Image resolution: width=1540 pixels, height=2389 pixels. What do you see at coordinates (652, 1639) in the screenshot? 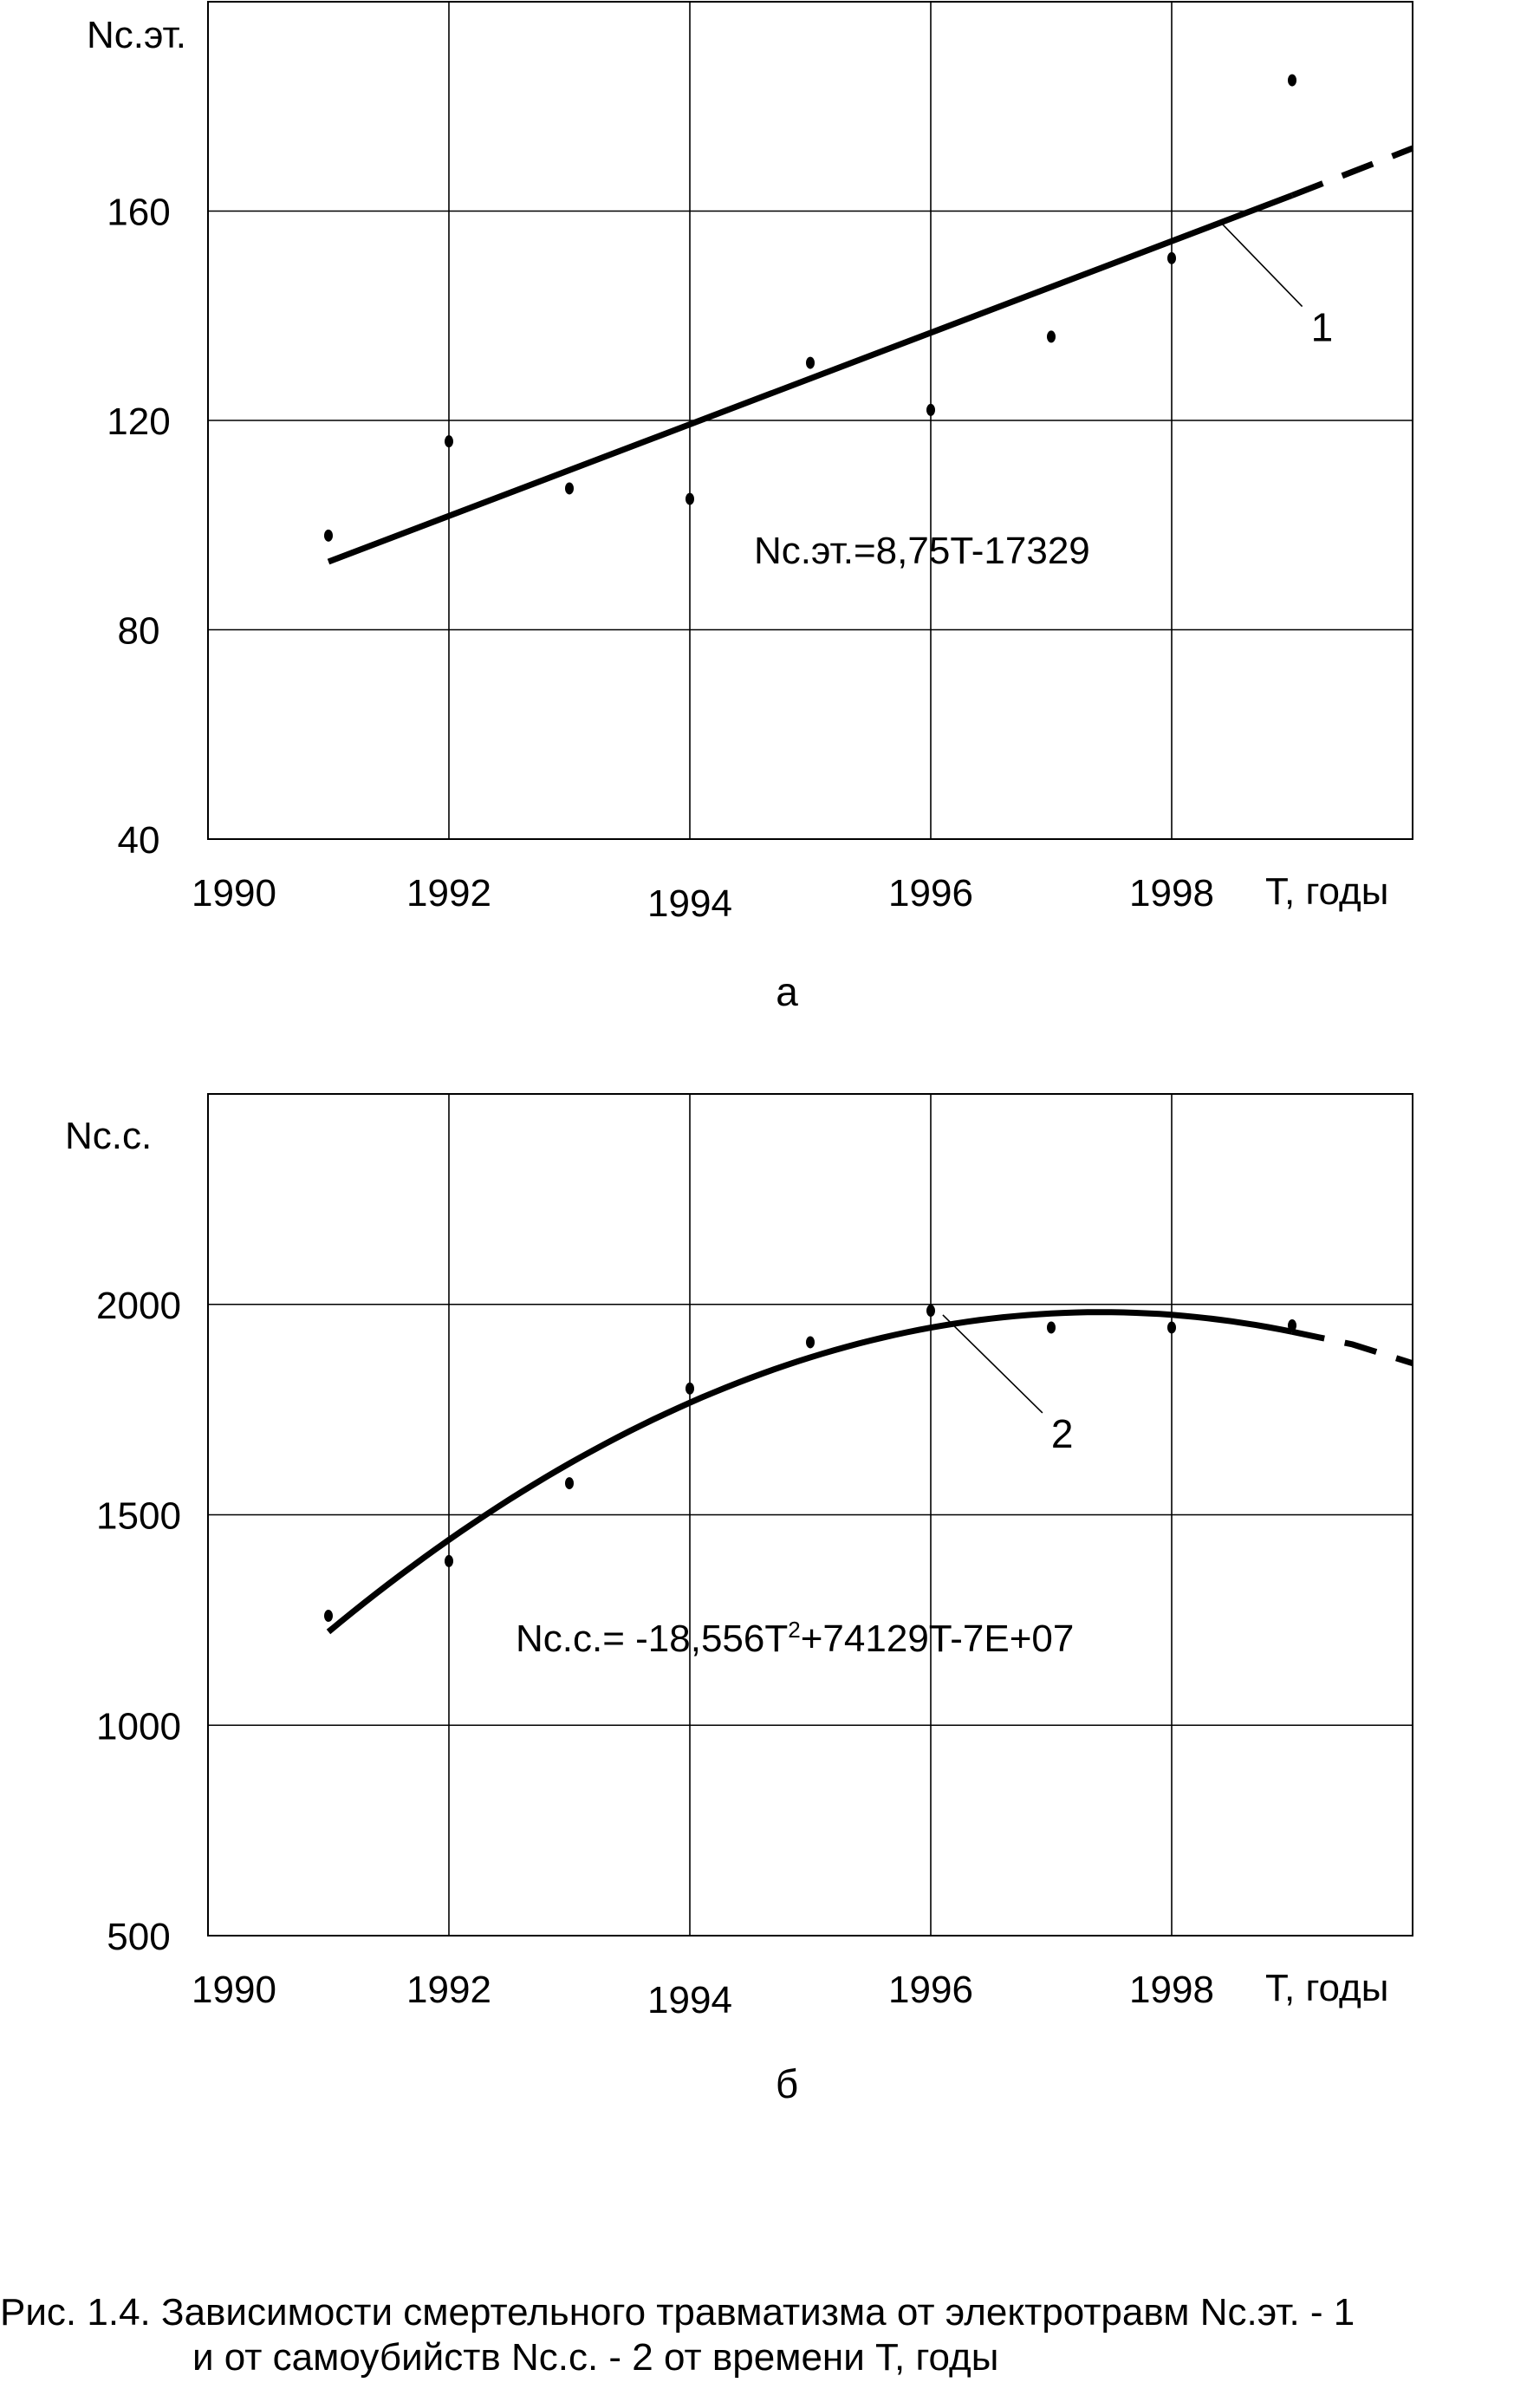
I see `equation-part: Nс.с.= -18,556T` at bounding box center [652, 1639].